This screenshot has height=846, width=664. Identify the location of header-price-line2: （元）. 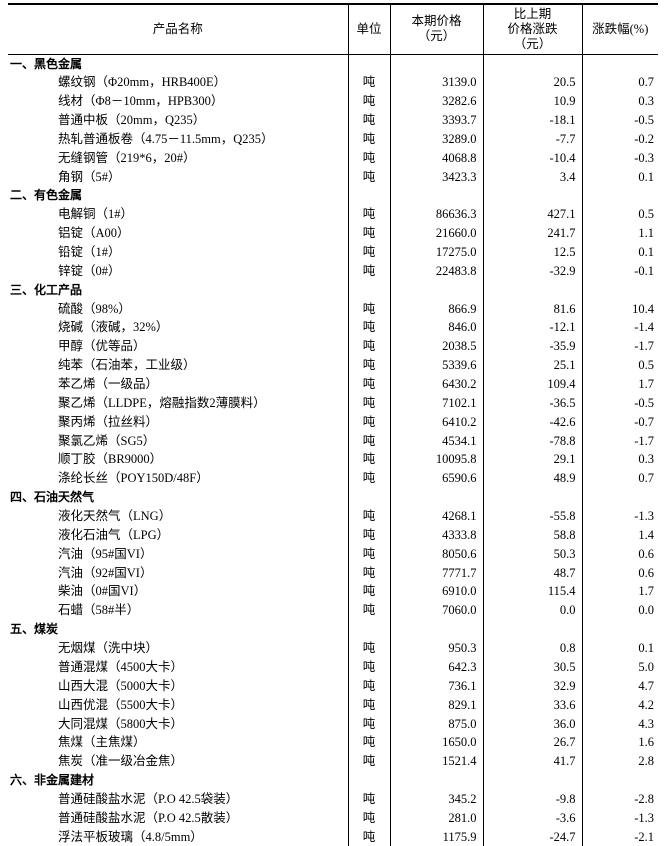
(436, 36).